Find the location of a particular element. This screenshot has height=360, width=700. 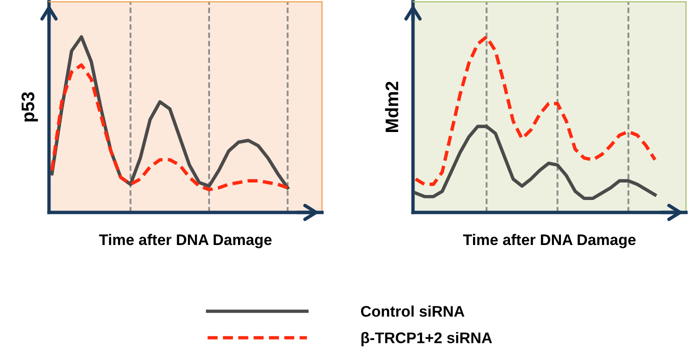

text: β-TRCP1+2 siRNA is located at coordinates (426, 339).